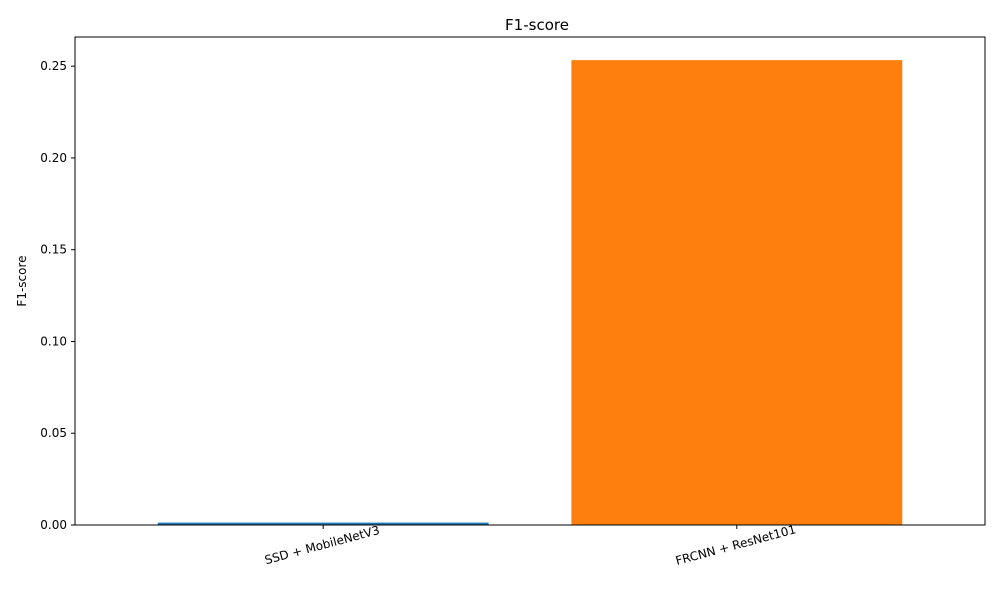 The height and width of the screenshot is (600, 1000). I want to click on x-tick-label-ssd-mobilenetv3: SSD + MobileNetV3, so click(322, 545).